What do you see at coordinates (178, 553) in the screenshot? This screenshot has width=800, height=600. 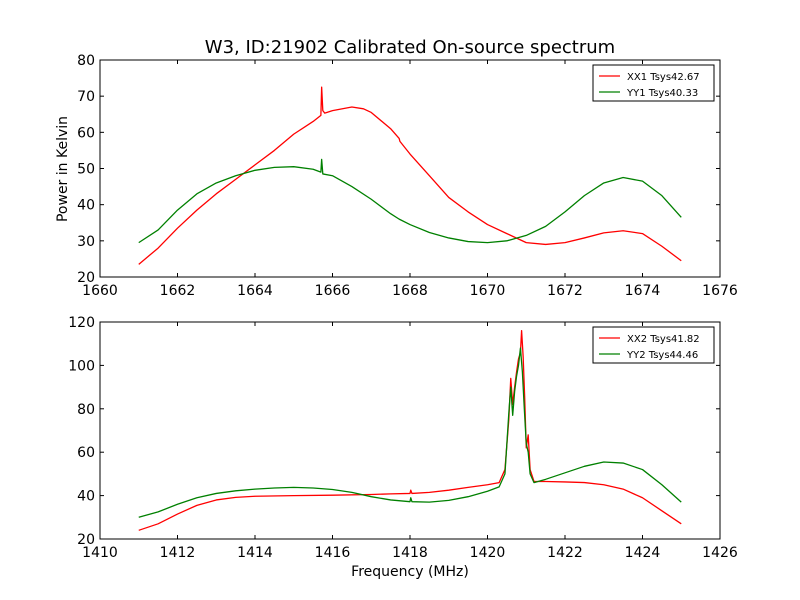 I see `x-tick-label: 1412` at bounding box center [178, 553].